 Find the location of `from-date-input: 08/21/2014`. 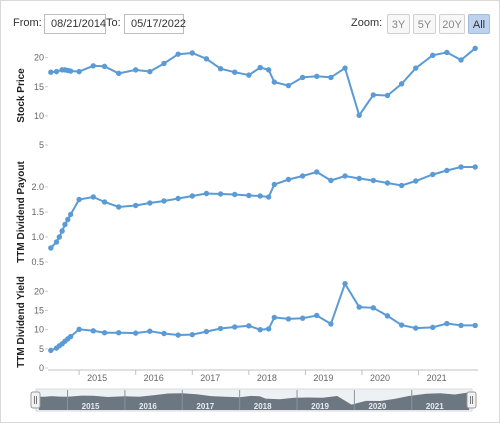

from-date-input: 08/21/2014 is located at coordinates (75, 24).